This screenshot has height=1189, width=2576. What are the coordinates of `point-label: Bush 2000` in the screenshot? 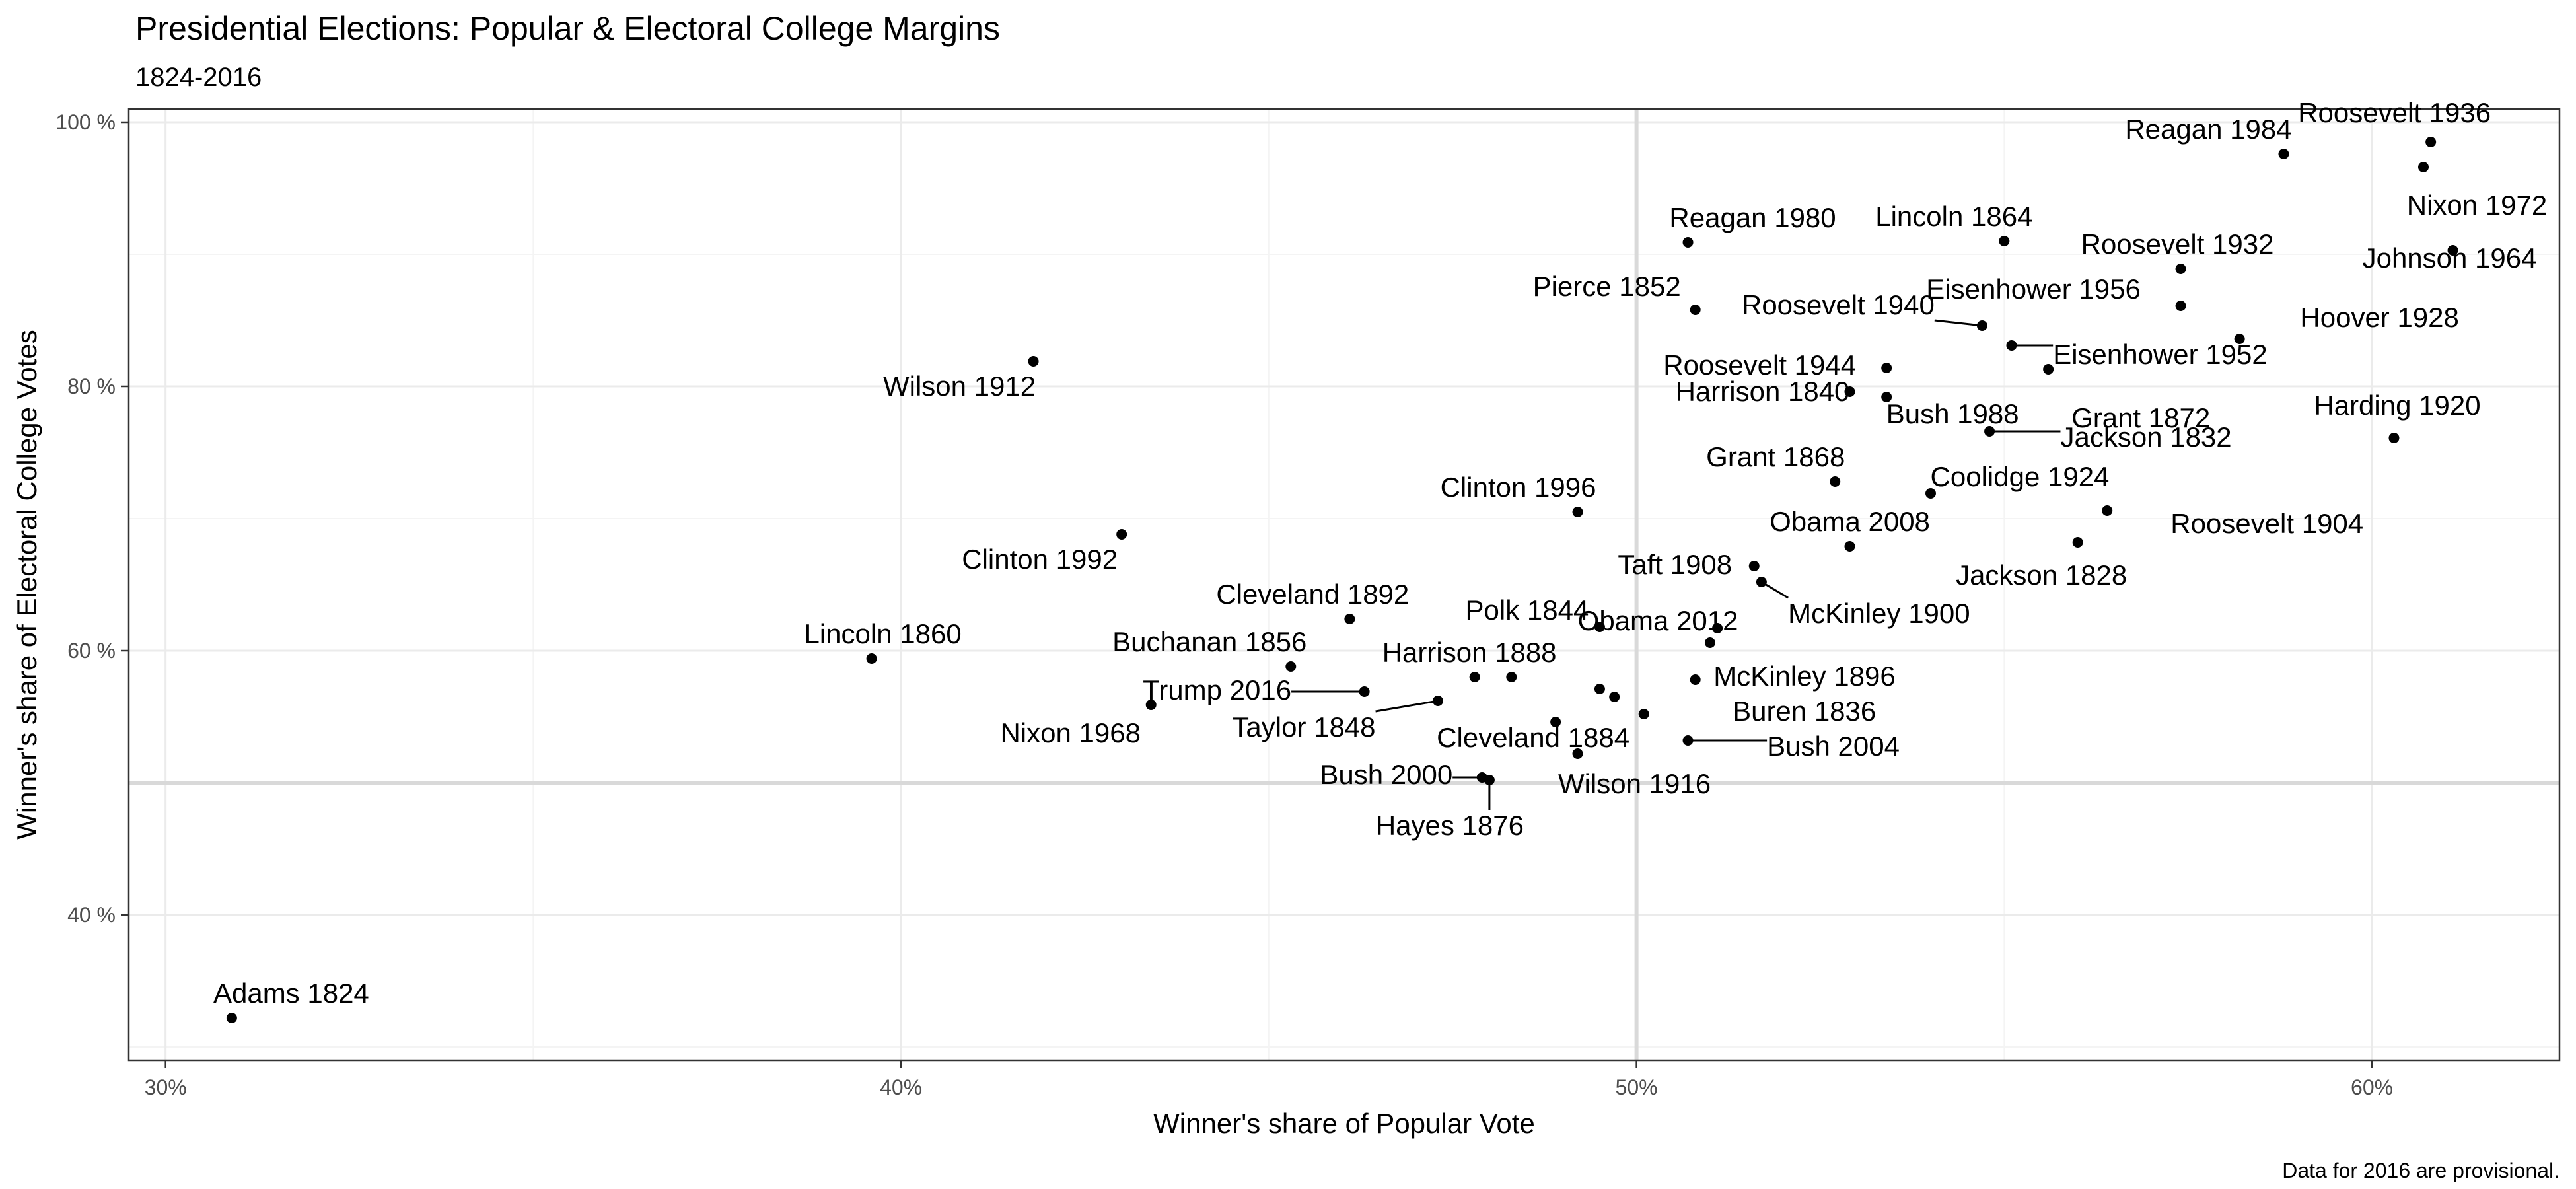 It's located at (1386, 774).